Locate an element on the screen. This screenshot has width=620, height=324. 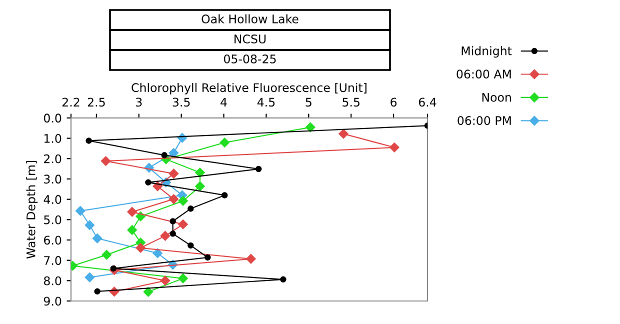
x-tick-label: 5 is located at coordinates (309, 102).